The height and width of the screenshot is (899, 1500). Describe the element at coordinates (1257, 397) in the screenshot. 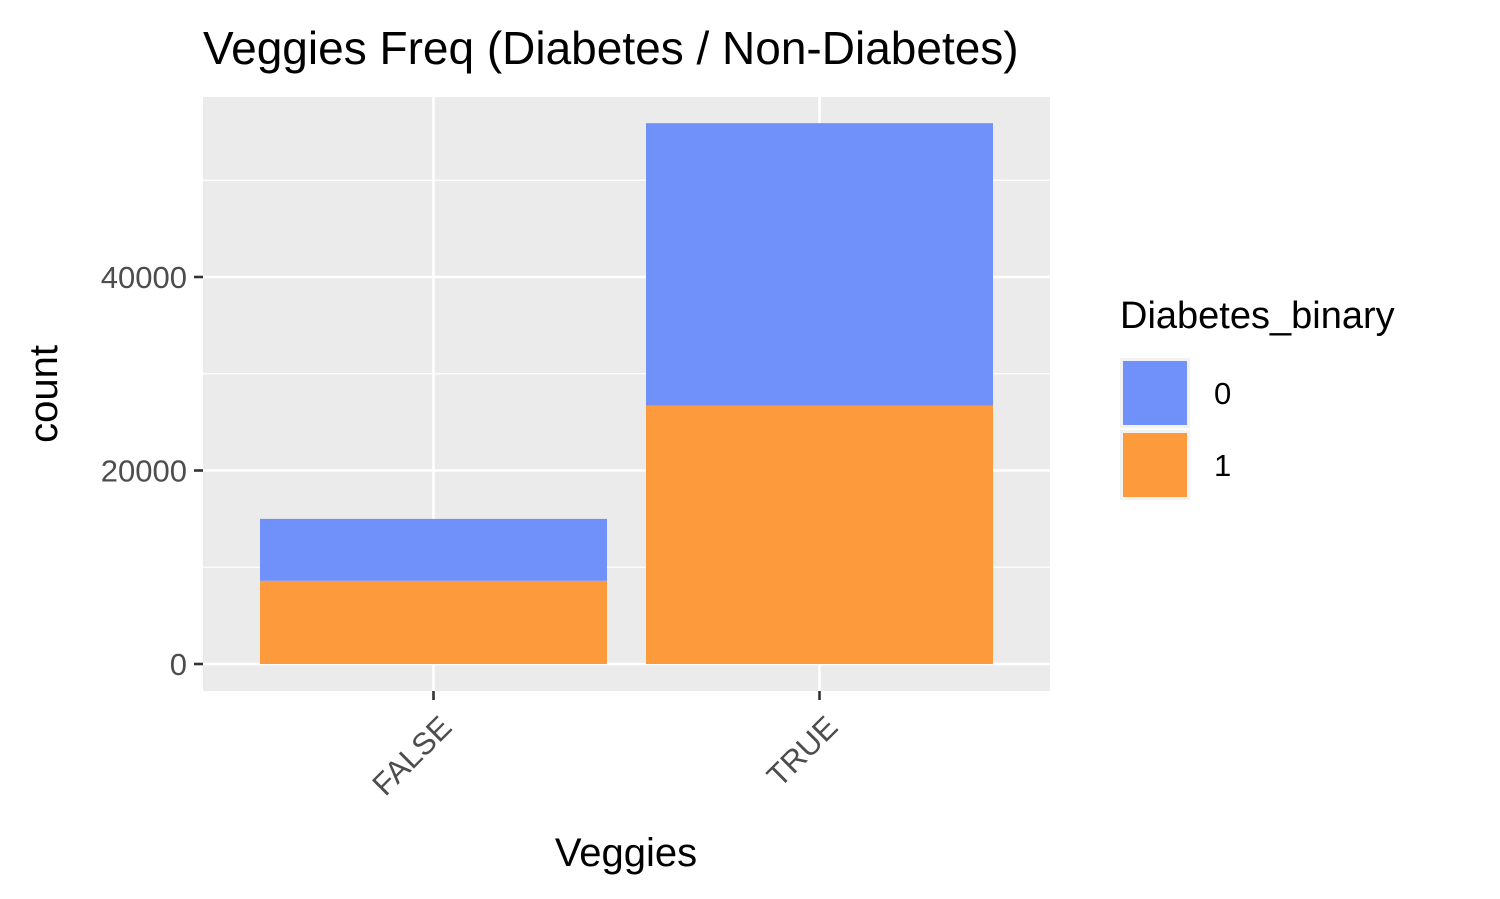

I see `legend: Diabetes_binary 01` at that location.